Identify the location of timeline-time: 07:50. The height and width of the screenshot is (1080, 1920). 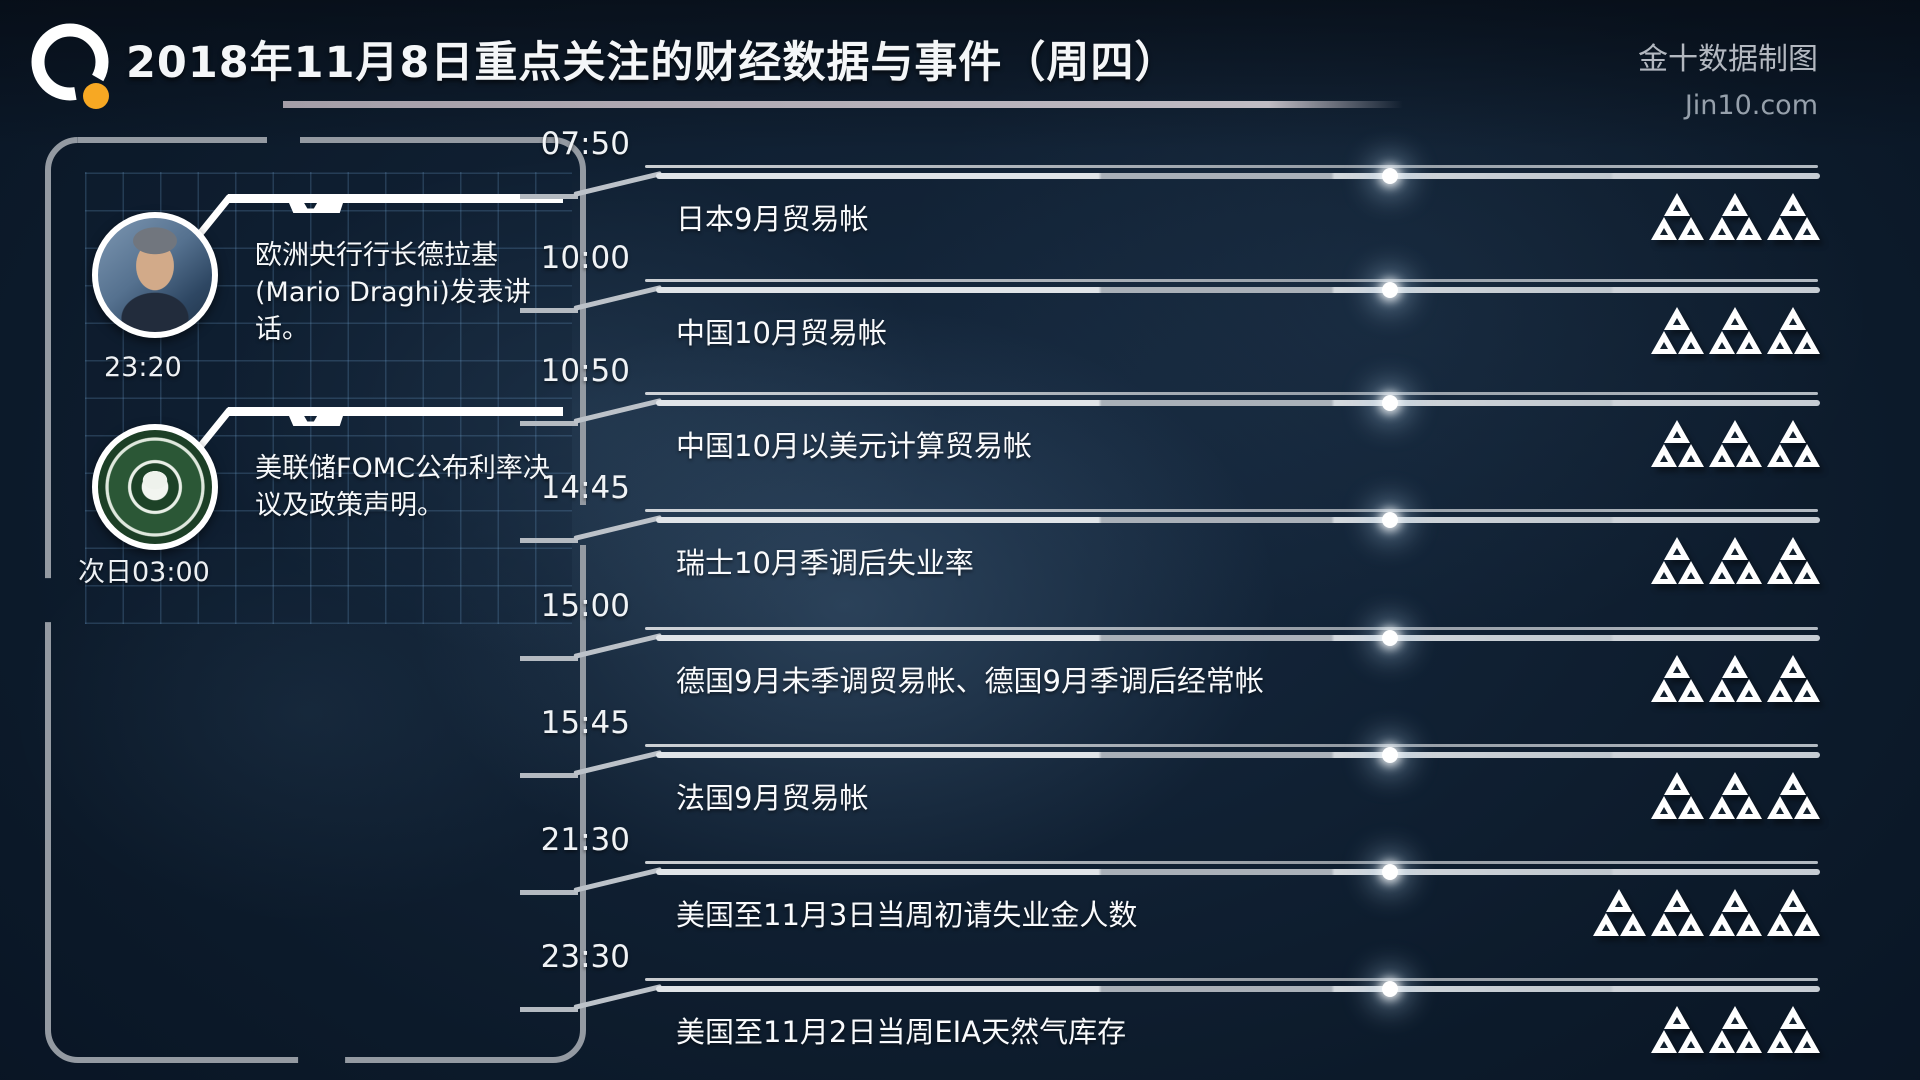
(585, 144).